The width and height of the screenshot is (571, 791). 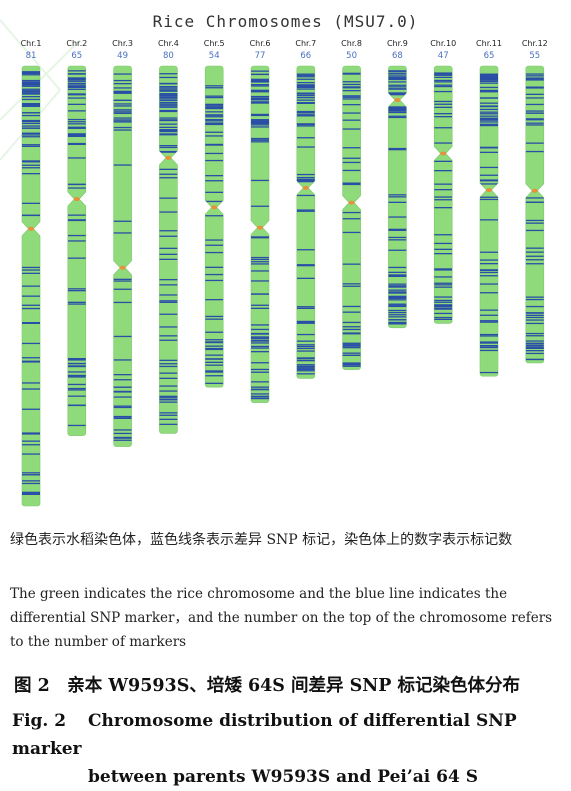 I want to click on chromosome-label: Chr.1, so click(x=31, y=43).